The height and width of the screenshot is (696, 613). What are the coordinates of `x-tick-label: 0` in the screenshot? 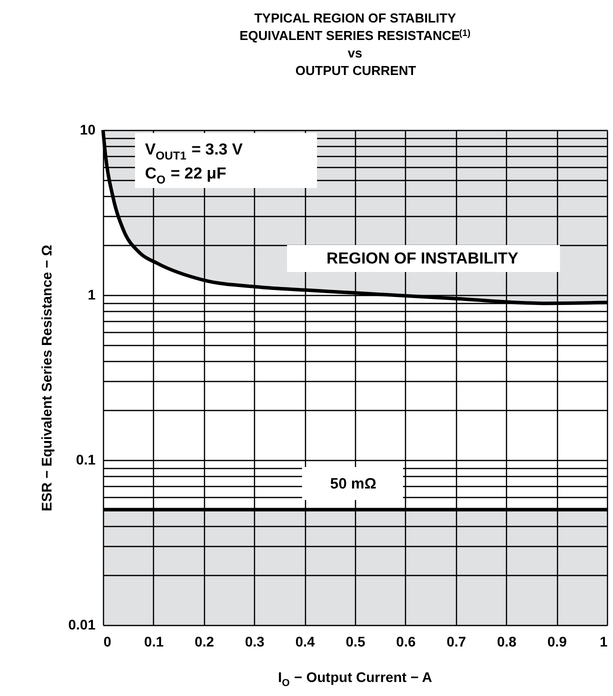 It's located at (108, 642).